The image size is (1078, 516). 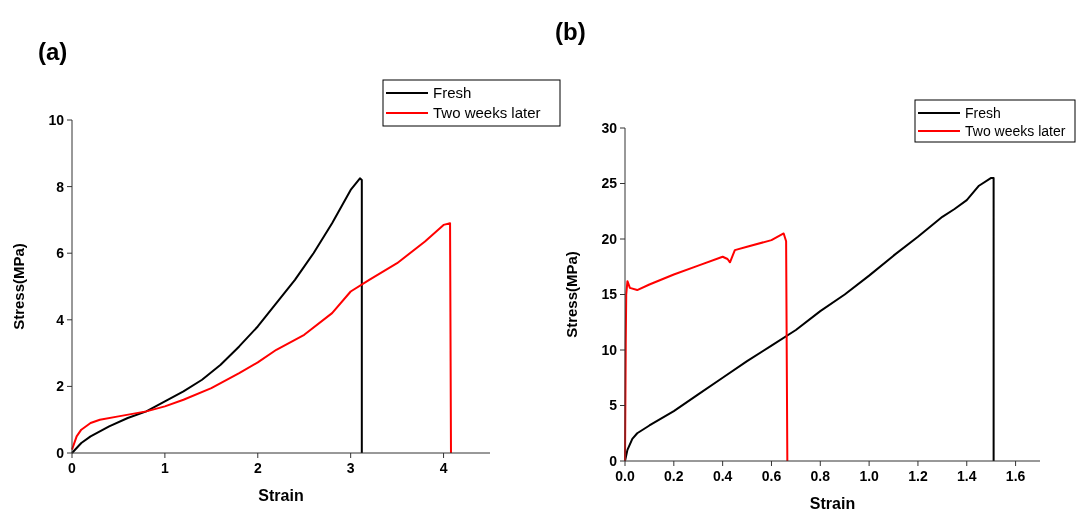 What do you see at coordinates (443, 468) in the screenshot?
I see `x-tick-label: 4` at bounding box center [443, 468].